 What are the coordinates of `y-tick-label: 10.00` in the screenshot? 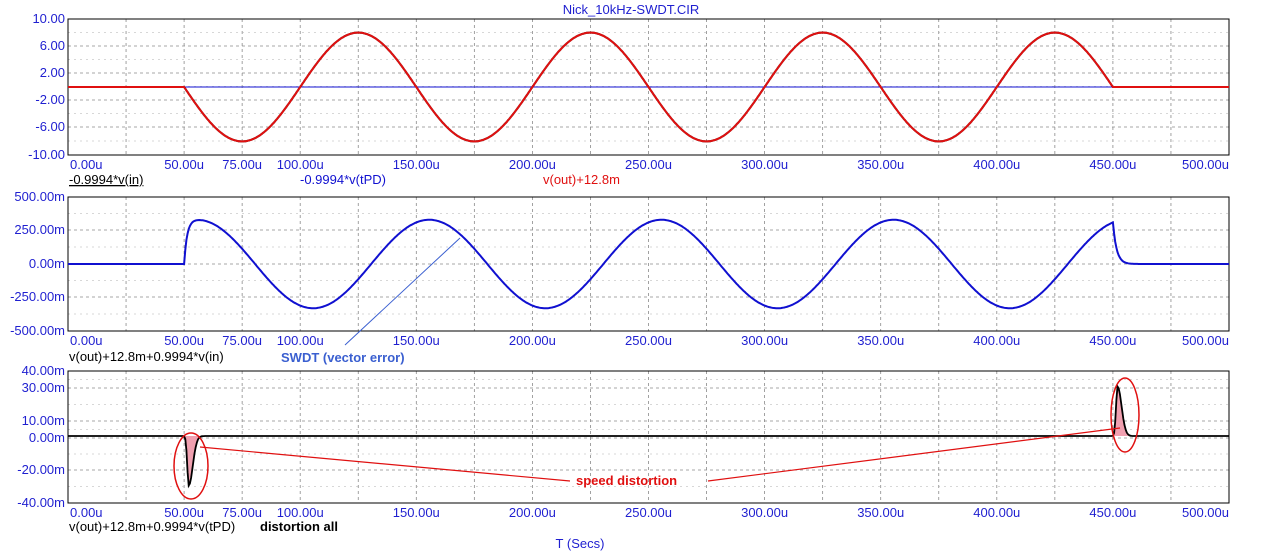 It's located at (48, 18).